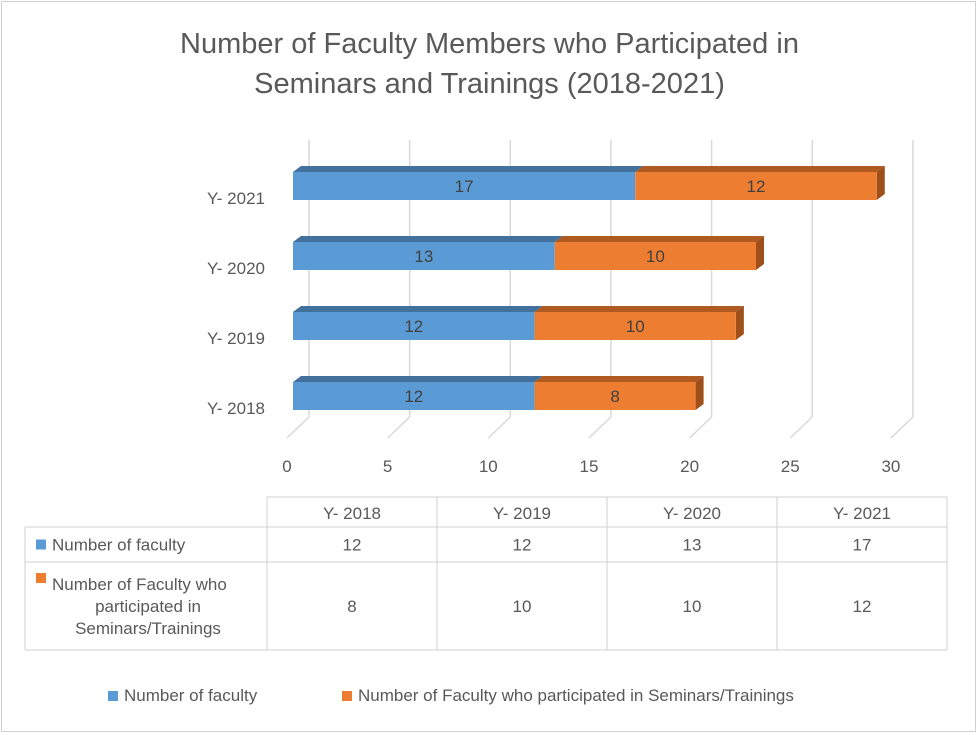 The height and width of the screenshot is (735, 979). I want to click on data-label: 13, so click(423, 256).